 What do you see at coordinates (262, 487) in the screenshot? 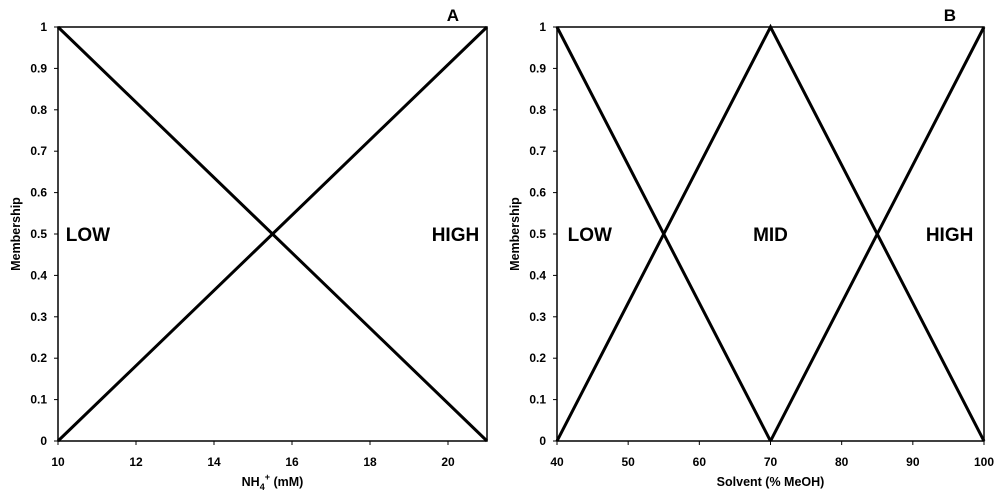
I see `x-axis-title-subscript: 4` at bounding box center [262, 487].